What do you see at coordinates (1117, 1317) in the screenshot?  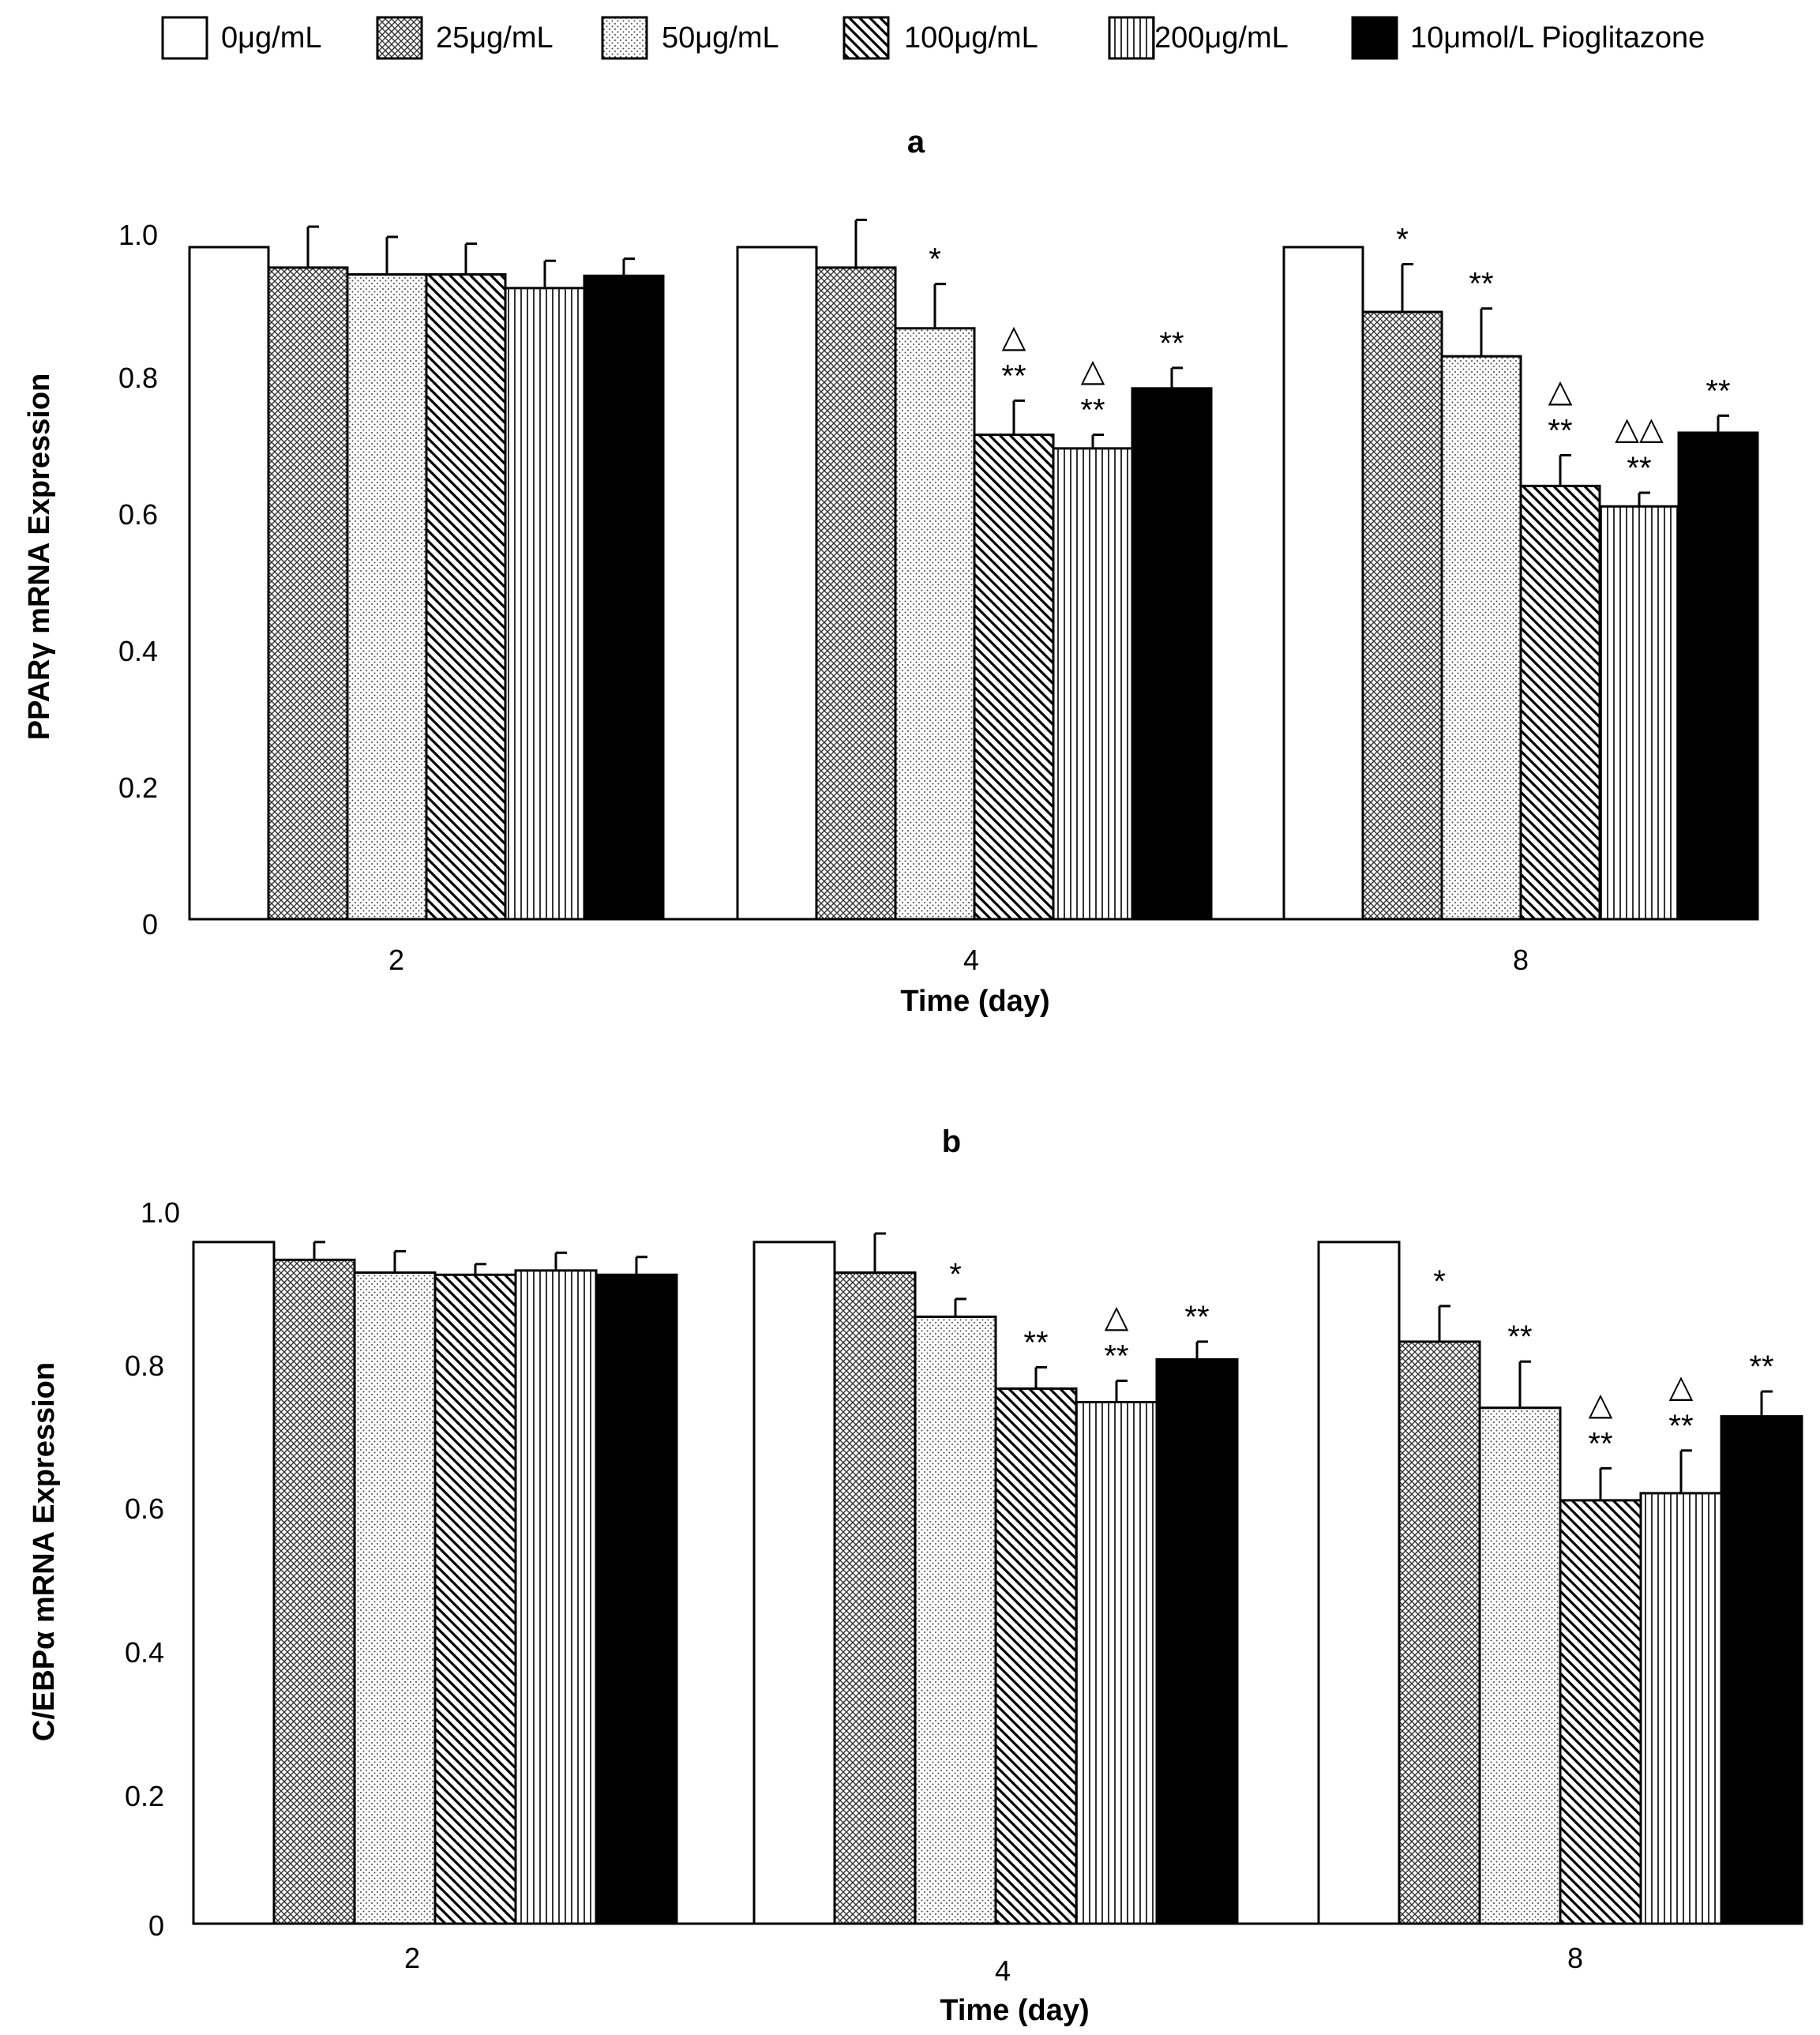 I see `panel-b-sig-1-4-0: △` at bounding box center [1117, 1317].